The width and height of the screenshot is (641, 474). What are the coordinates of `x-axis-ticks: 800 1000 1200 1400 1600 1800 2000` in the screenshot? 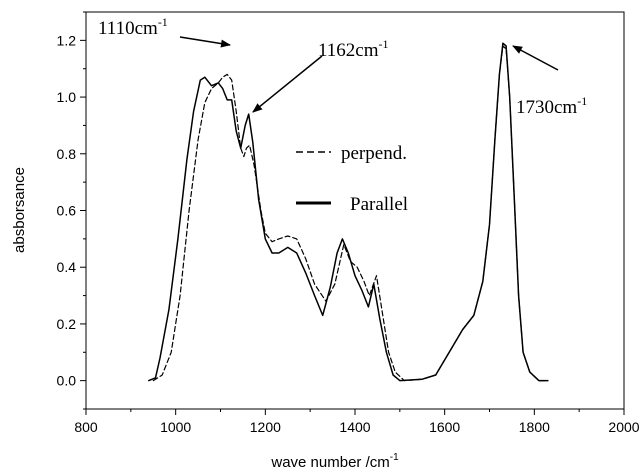 It's located at (357, 422).